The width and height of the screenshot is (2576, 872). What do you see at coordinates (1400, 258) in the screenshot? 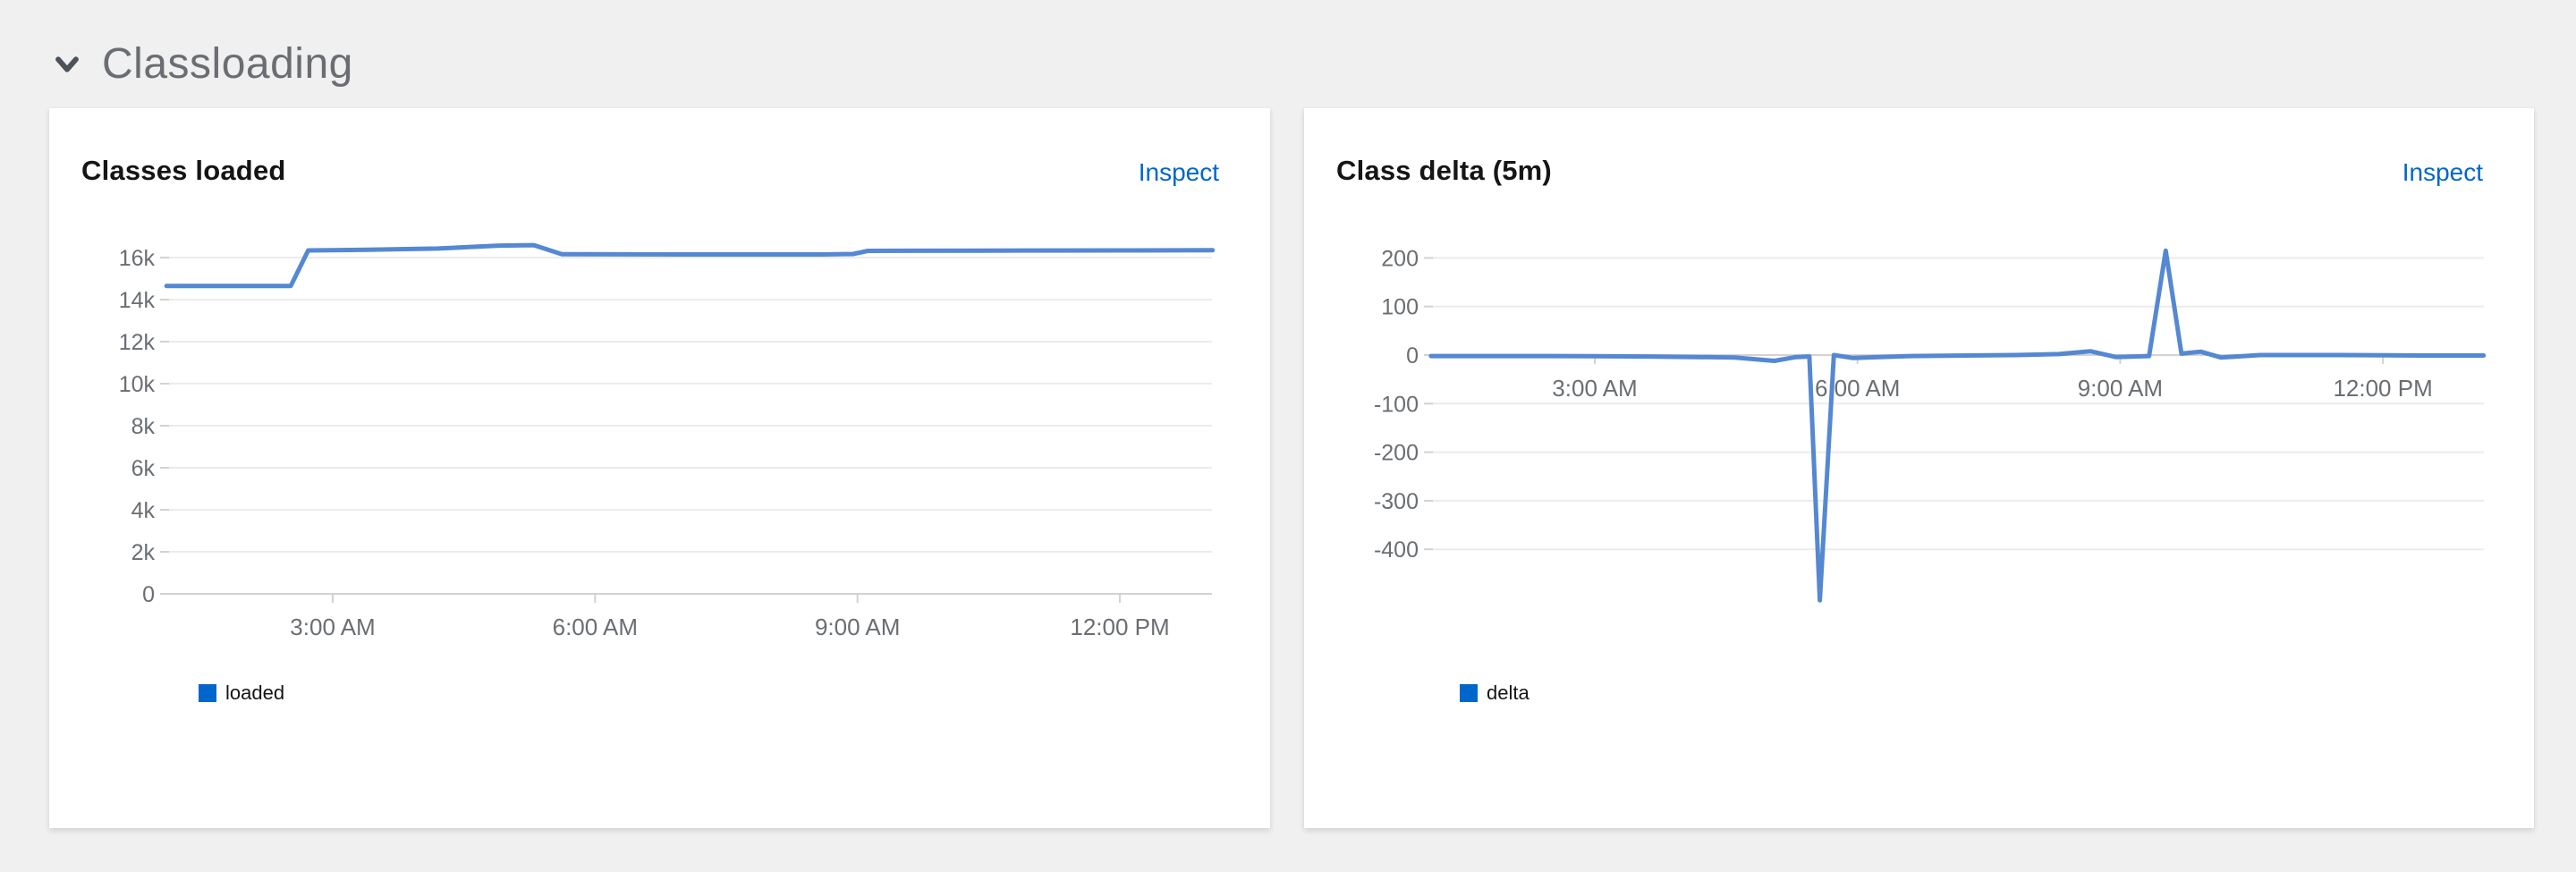
I see `svg-text: 200` at bounding box center [1400, 258].